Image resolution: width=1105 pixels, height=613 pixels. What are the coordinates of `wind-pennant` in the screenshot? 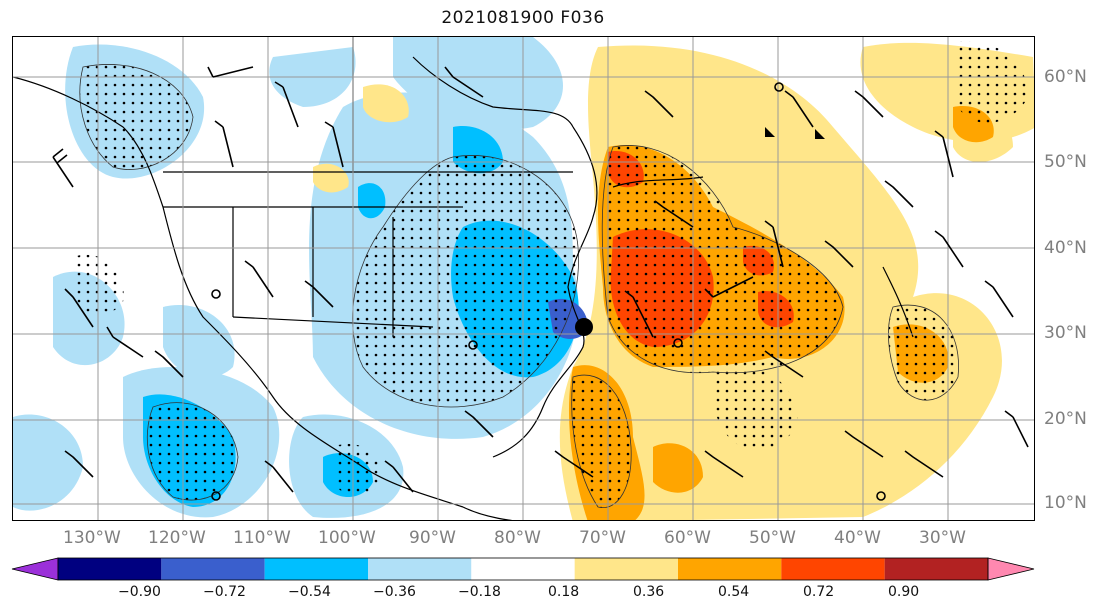 It's located at (820, 134).